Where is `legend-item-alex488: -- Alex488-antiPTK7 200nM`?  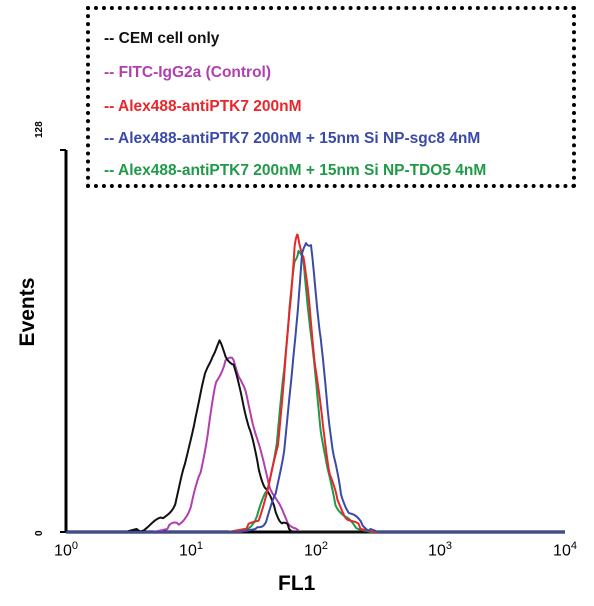 legend-item-alex488: -- Alex488-antiPTK7 200nM is located at coordinates (203, 106).